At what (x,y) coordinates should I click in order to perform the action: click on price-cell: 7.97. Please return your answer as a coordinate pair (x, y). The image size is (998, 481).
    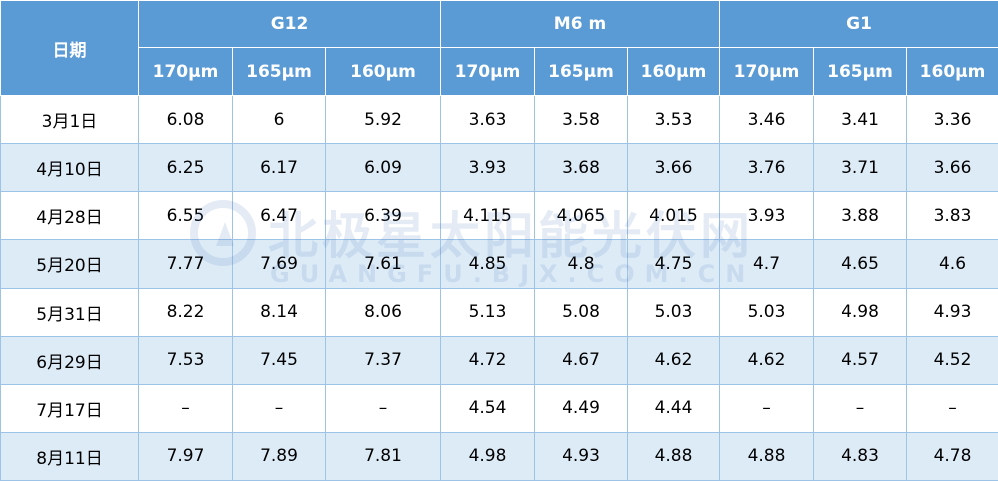
    Looking at the image, I should click on (185, 456).